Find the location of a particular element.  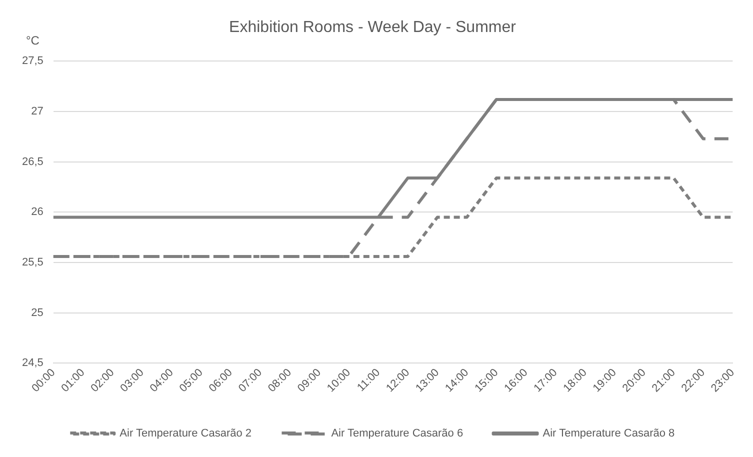

y-tick-label: 27 is located at coordinates (37, 112).